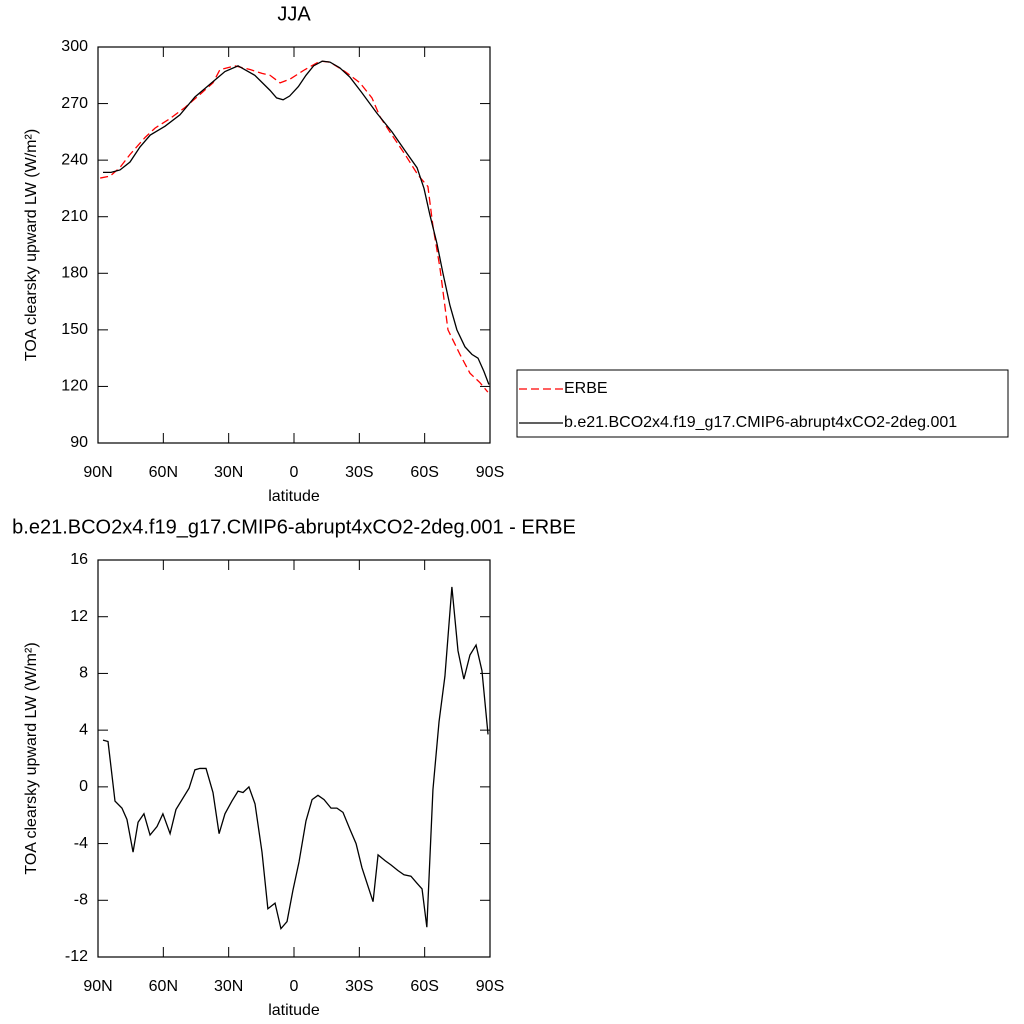 The width and height of the screenshot is (1024, 1024). What do you see at coordinates (79, 442) in the screenshot?
I see `y-tick-label: 90` at bounding box center [79, 442].